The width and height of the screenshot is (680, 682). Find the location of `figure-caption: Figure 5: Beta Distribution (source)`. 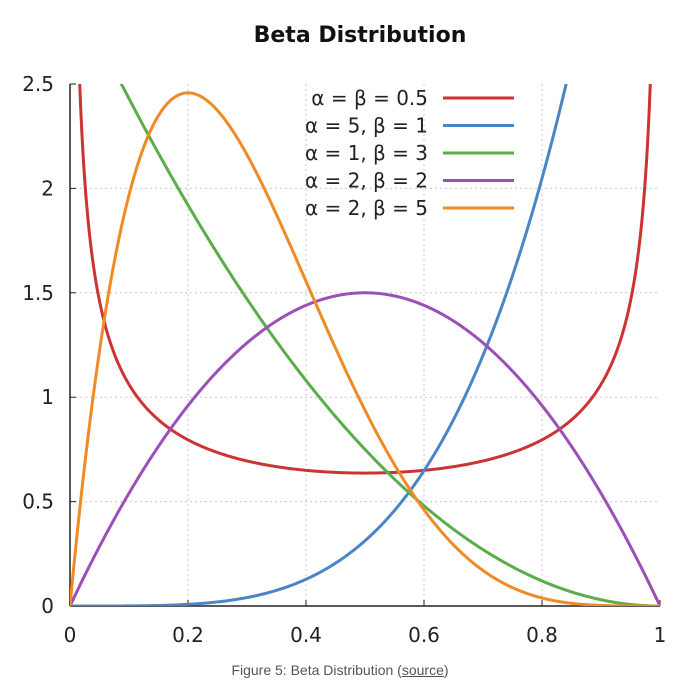

figure-caption: Figure 5: Beta Distribution (source) is located at coordinates (340, 670).